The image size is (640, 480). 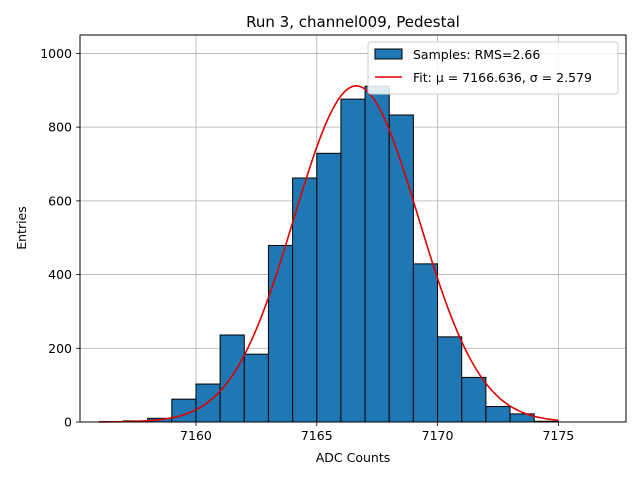 I want to click on x-tick-label: 7170, so click(x=438, y=435).